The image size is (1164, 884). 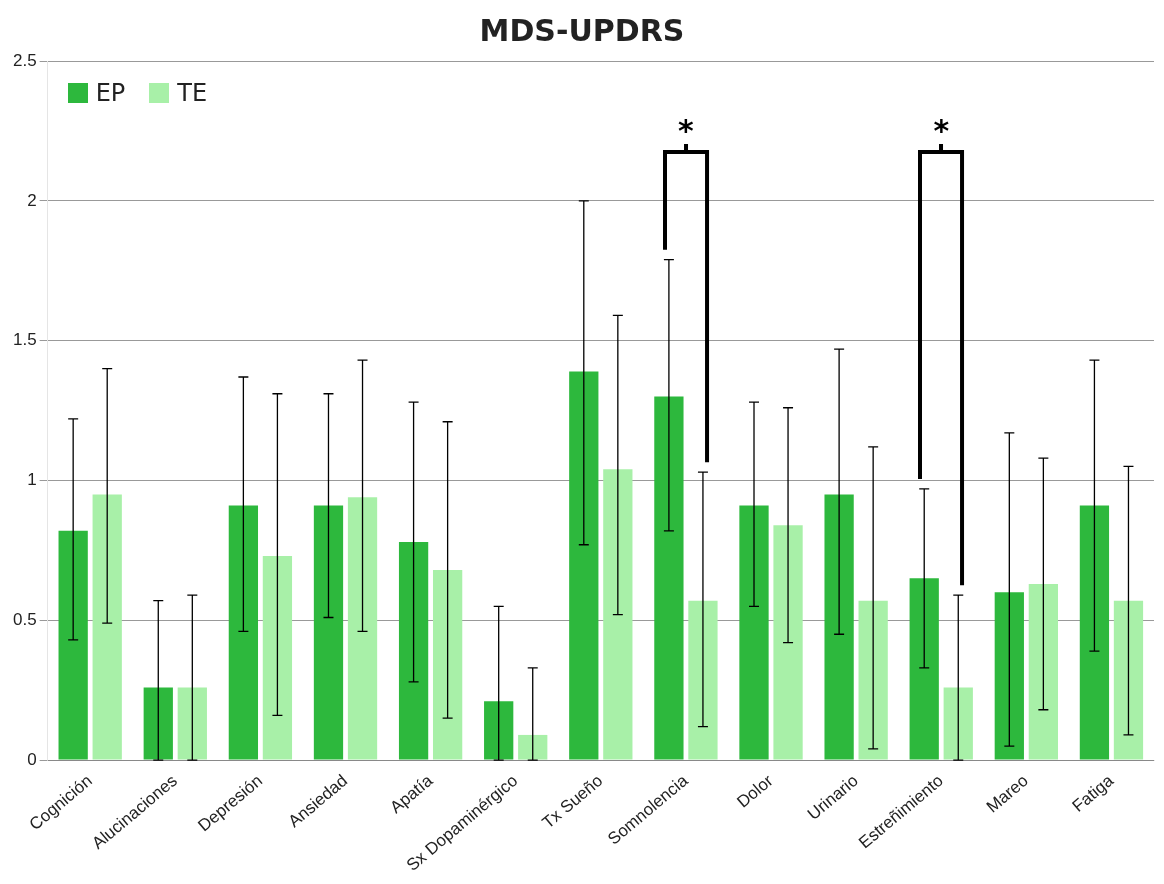 What do you see at coordinates (32, 200) in the screenshot?
I see `y-tick-label: 2` at bounding box center [32, 200].